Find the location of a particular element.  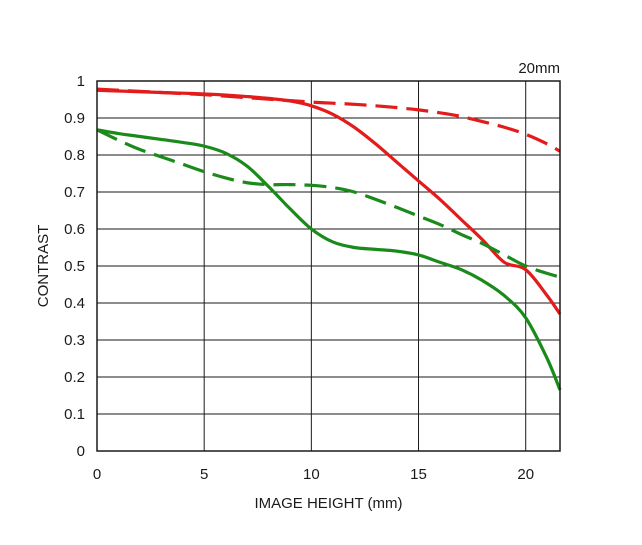

x-tick-label: 0 is located at coordinates (97, 474).